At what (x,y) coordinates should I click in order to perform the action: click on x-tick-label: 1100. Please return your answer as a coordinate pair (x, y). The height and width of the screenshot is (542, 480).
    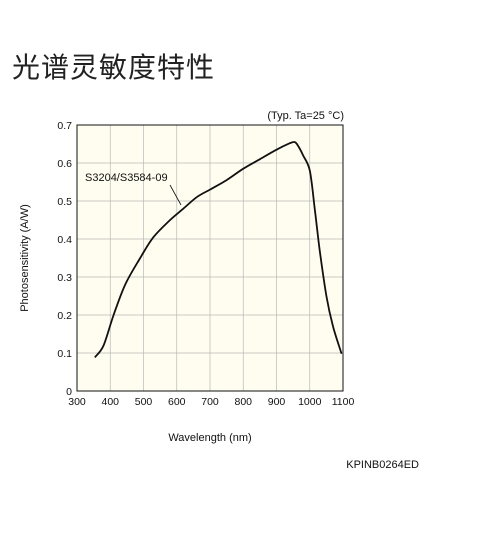
    Looking at the image, I should click on (343, 402).